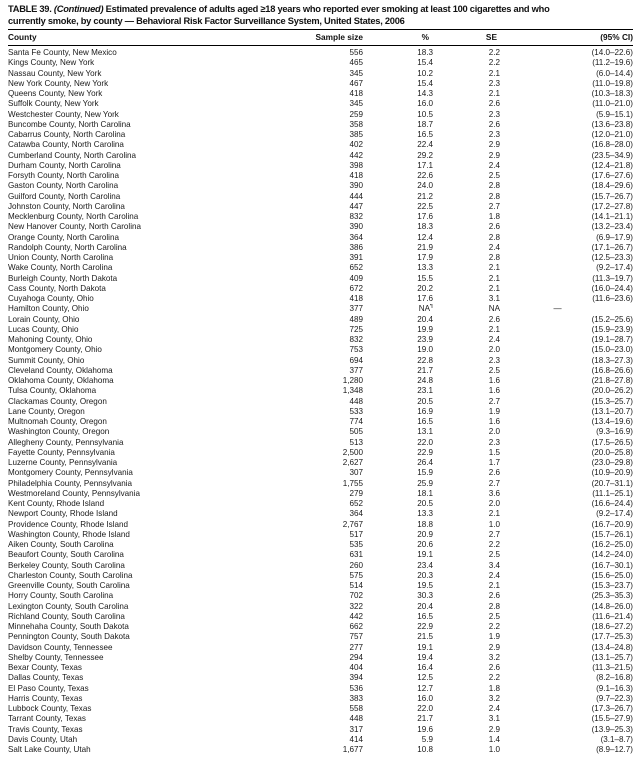 The width and height of the screenshot is (641, 762). What do you see at coordinates (612, 319) in the screenshot?
I see `ci-cell: (15.2–25.6)` at bounding box center [612, 319].